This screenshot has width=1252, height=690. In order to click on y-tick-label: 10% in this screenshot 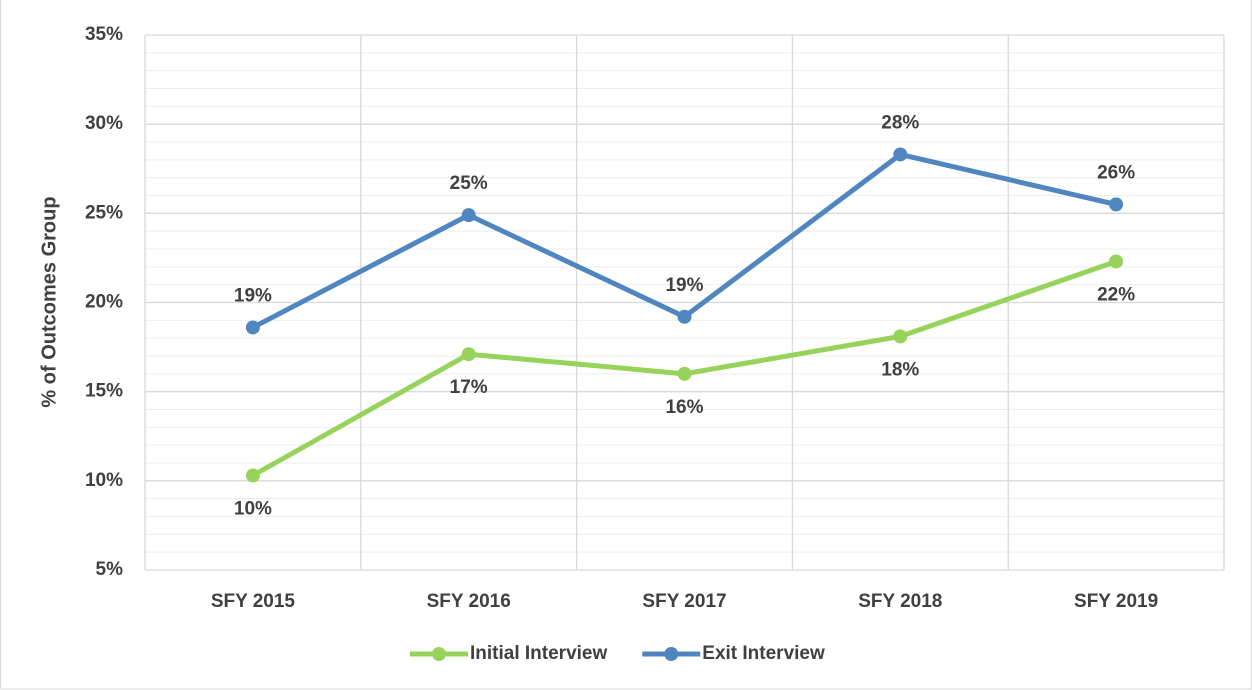, I will do `click(104, 480)`.